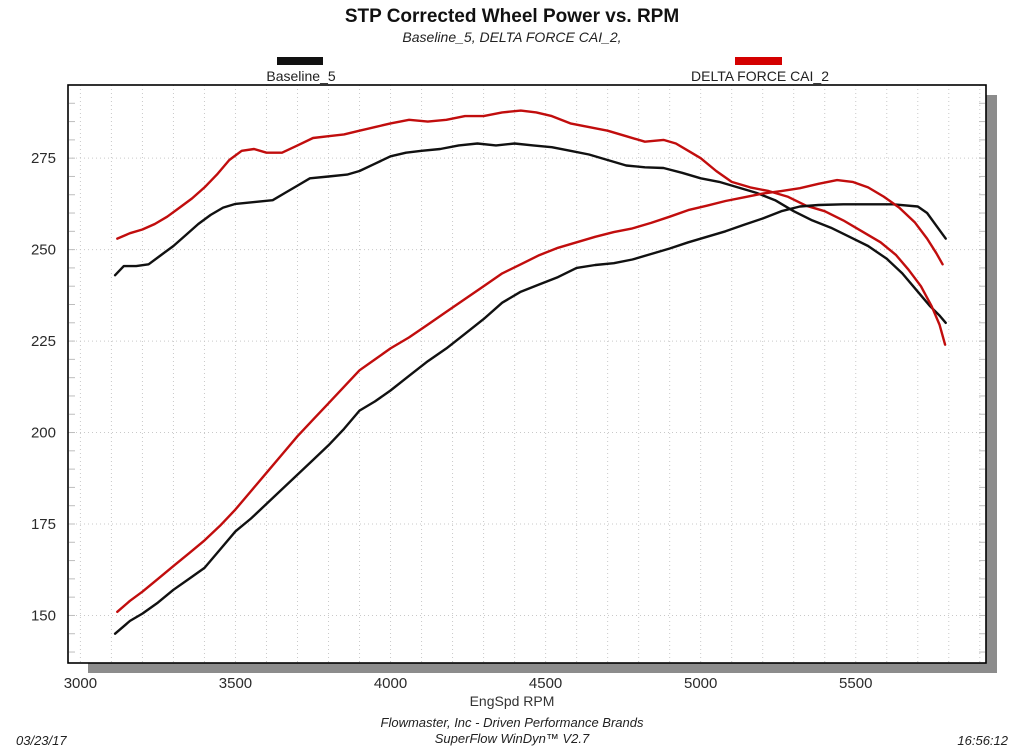 This screenshot has width=1024, height=753. Describe the element at coordinates (235, 683) in the screenshot. I see `x-tick-label: 3500` at that location.